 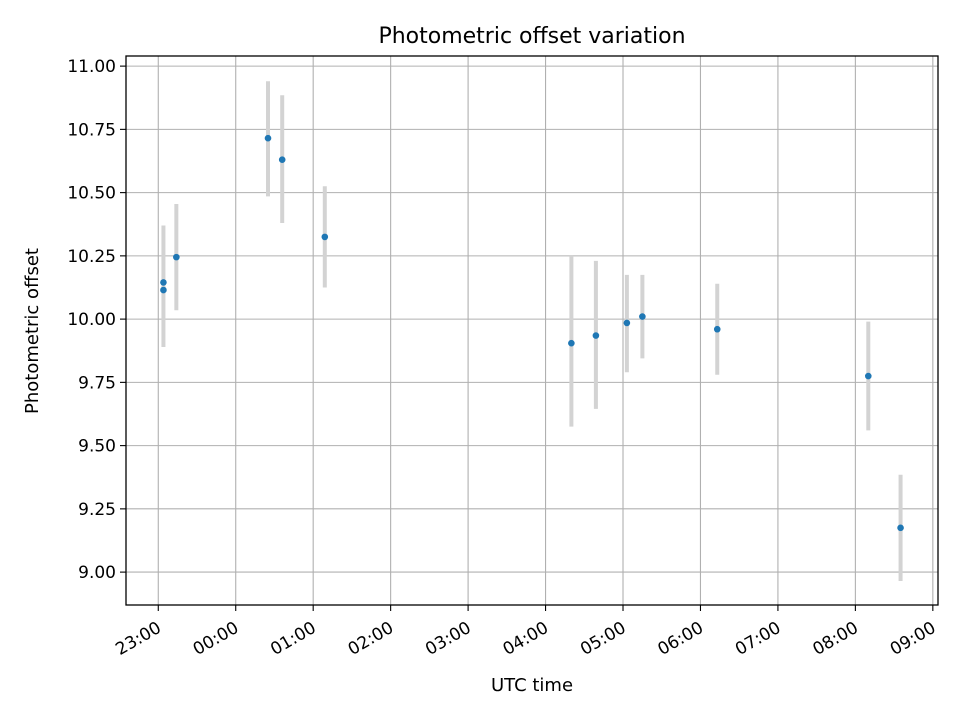 I want to click on y-tick-label: 10.25, so click(x=91, y=257).